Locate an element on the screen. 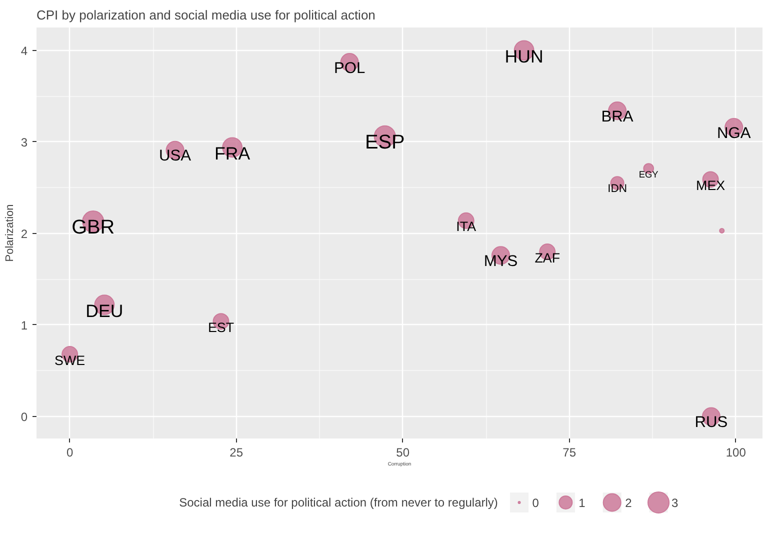 Image resolution: width=782 pixels, height=534 pixels. annotation: USA is located at coordinates (175, 156).